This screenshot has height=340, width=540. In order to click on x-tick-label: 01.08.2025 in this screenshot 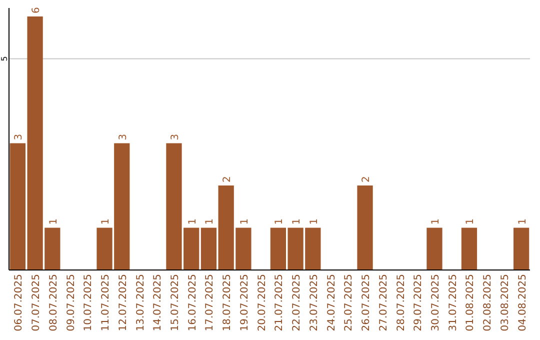, I will do `click(470, 303)`.